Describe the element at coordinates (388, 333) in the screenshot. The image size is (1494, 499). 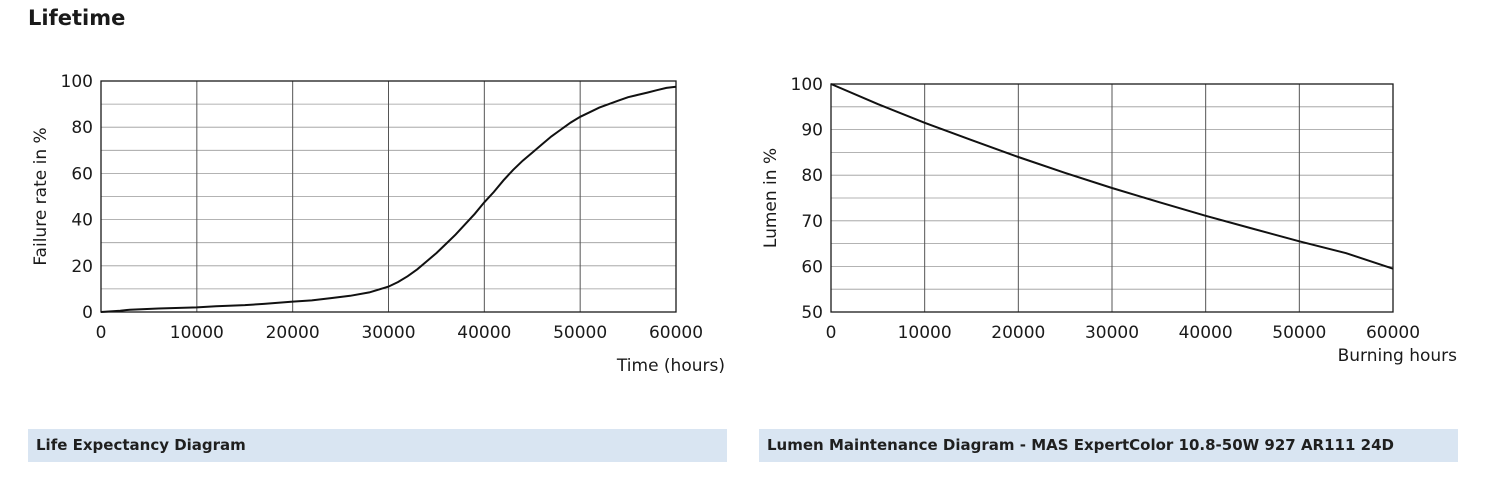
I see `chart-0-x-tick-label: 30000` at that location.